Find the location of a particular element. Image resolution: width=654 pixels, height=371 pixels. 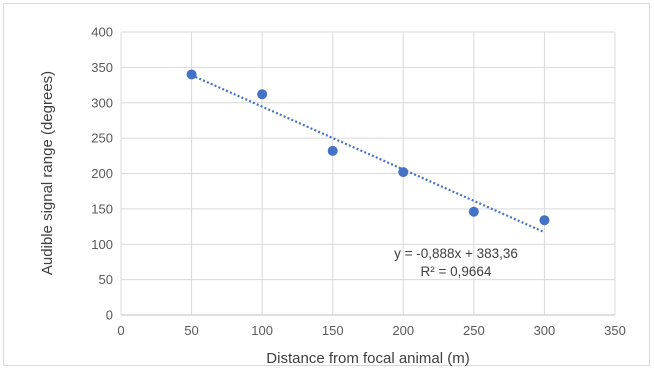

x-tick-250: 250 is located at coordinates (474, 330).